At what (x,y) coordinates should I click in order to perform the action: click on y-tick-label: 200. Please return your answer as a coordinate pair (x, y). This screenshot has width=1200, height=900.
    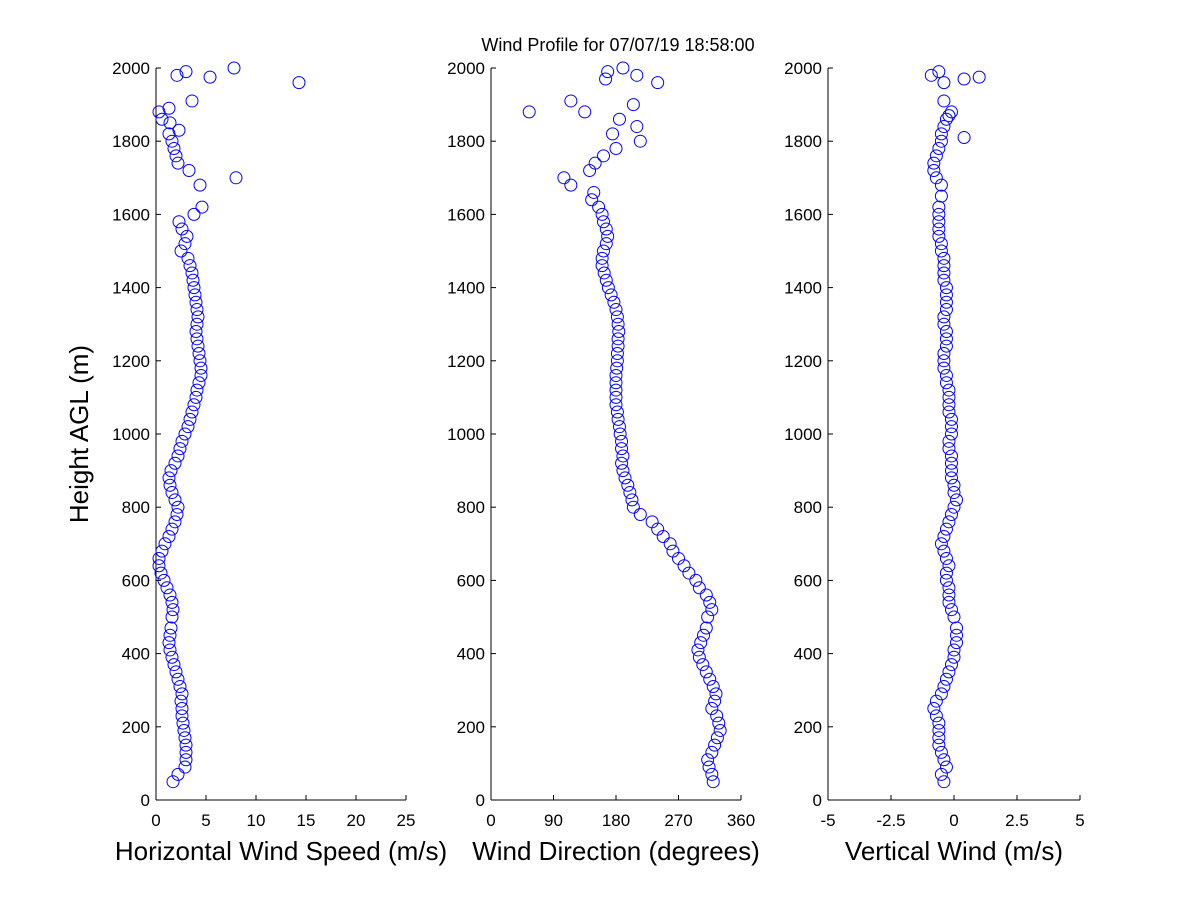
    Looking at the image, I should click on (136, 727).